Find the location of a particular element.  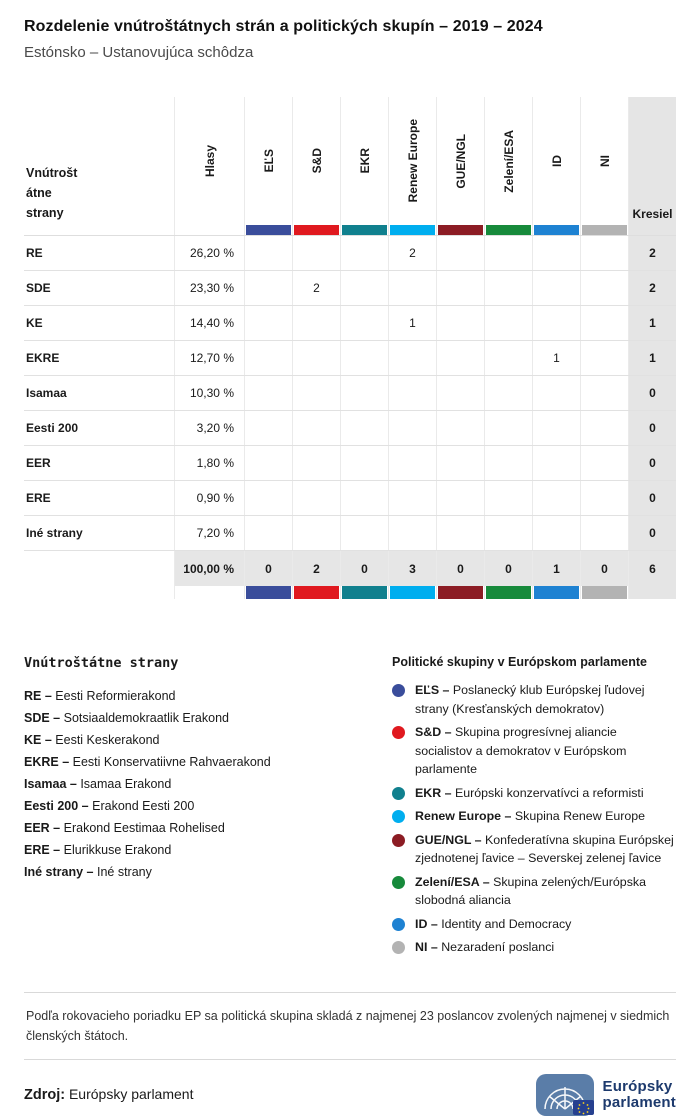

group-cell: 1 is located at coordinates (556, 358).